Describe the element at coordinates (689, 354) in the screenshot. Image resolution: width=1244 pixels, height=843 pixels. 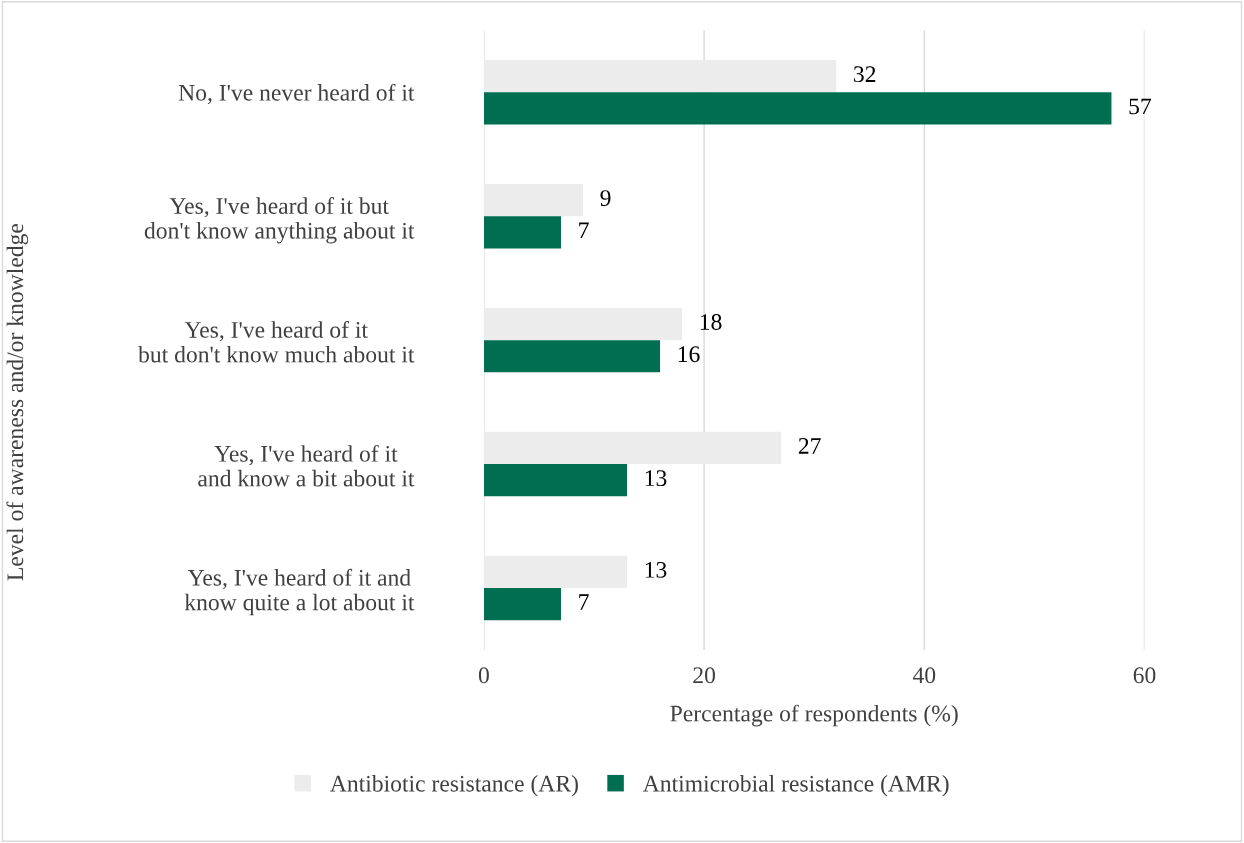
I see `data-label: 16` at that location.